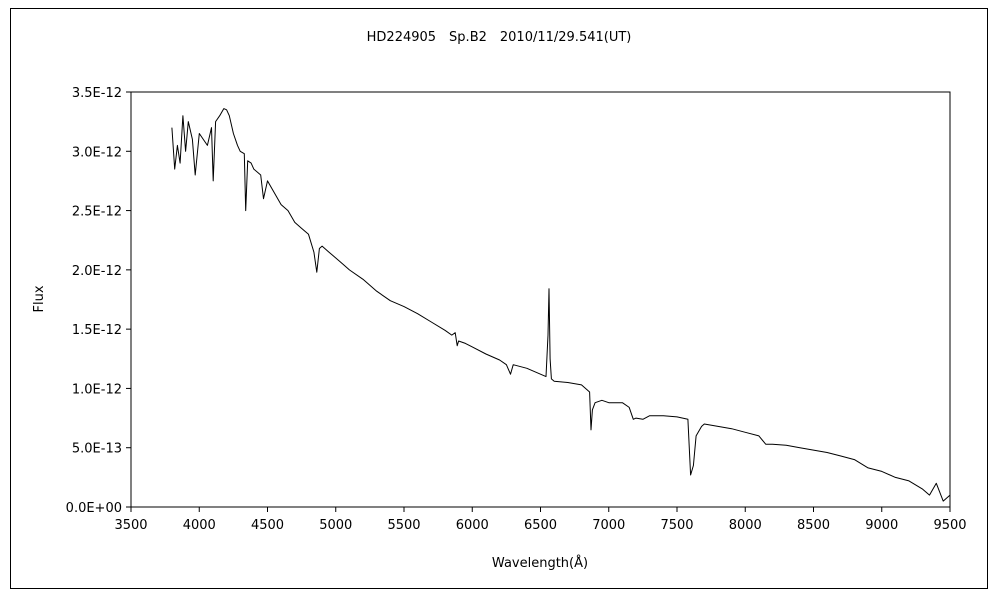  I want to click on y-tick-label: 1.5E-12, so click(97, 330).